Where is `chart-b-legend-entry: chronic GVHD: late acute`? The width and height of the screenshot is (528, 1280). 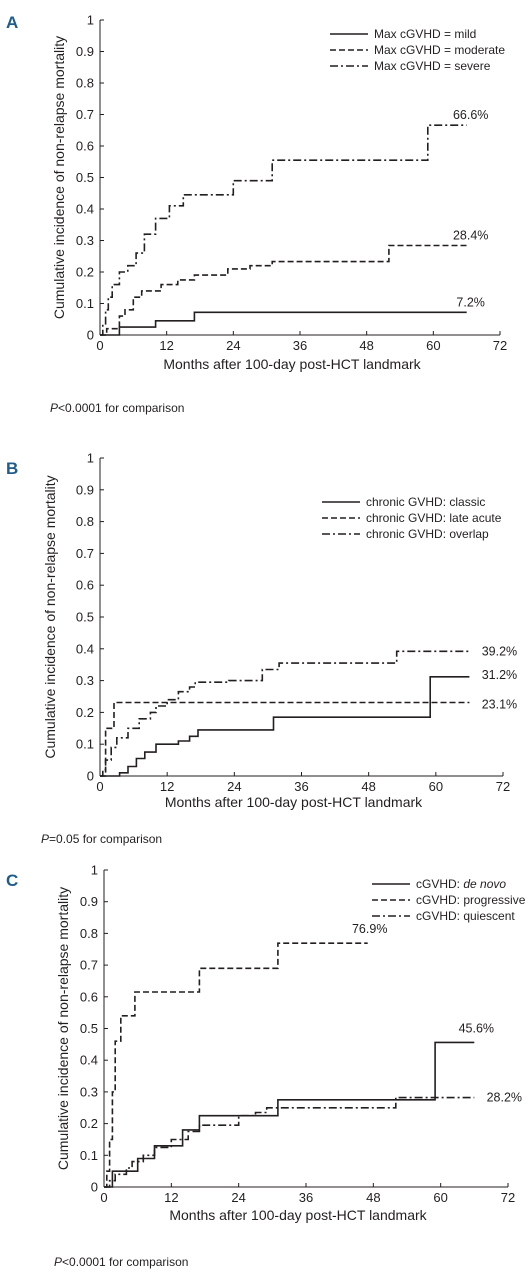
chart-b-legend-entry: chronic GVHD: late acute is located at coordinates (434, 518).